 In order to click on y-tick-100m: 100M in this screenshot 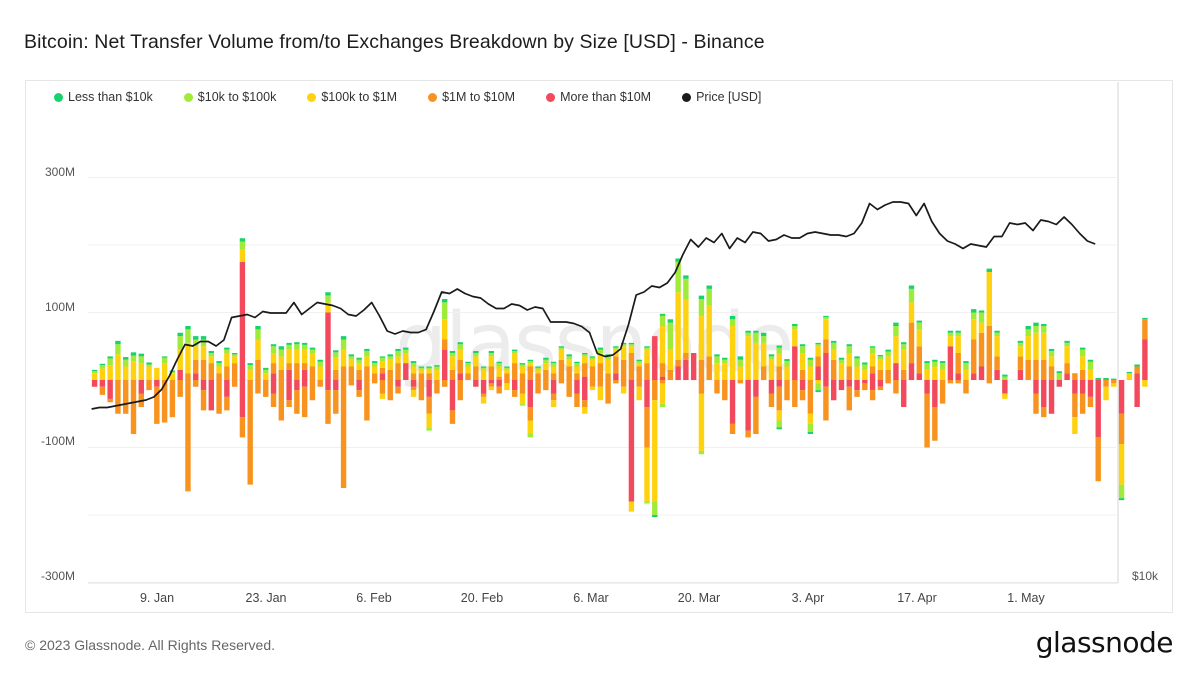, I will do `click(59, 307)`.